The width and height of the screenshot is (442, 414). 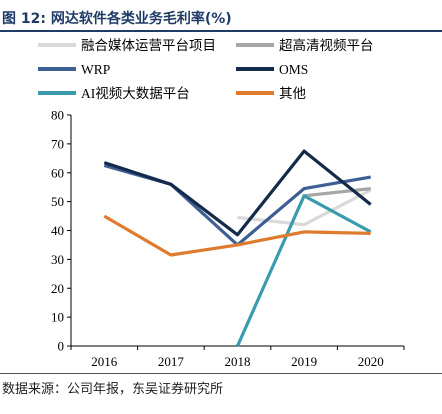 I want to click on legend-label: OMS, so click(x=293, y=69).